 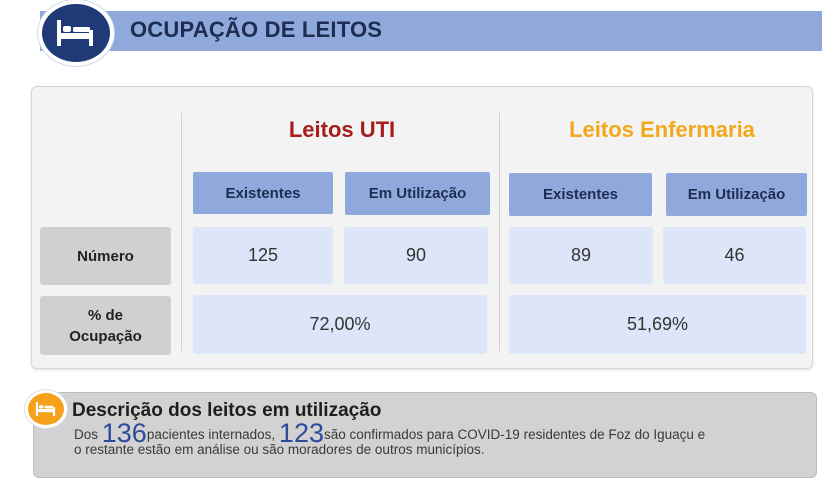 What do you see at coordinates (263, 193) in the screenshot?
I see `col-header-uti-existentes: Existentes` at bounding box center [263, 193].